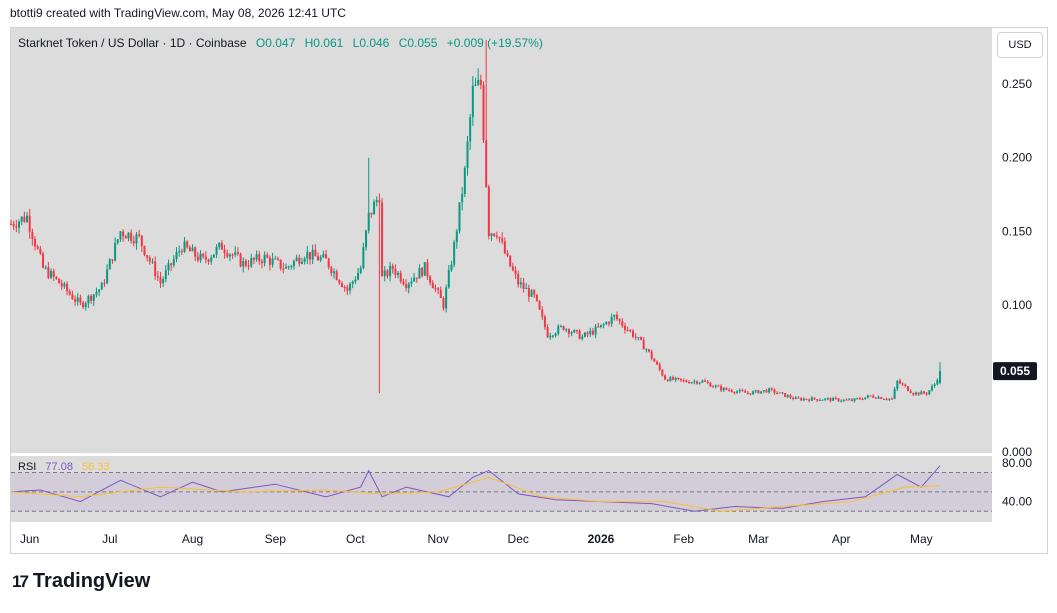 The height and width of the screenshot is (613, 1057). I want to click on x-tick-label: Jun, so click(29, 539).